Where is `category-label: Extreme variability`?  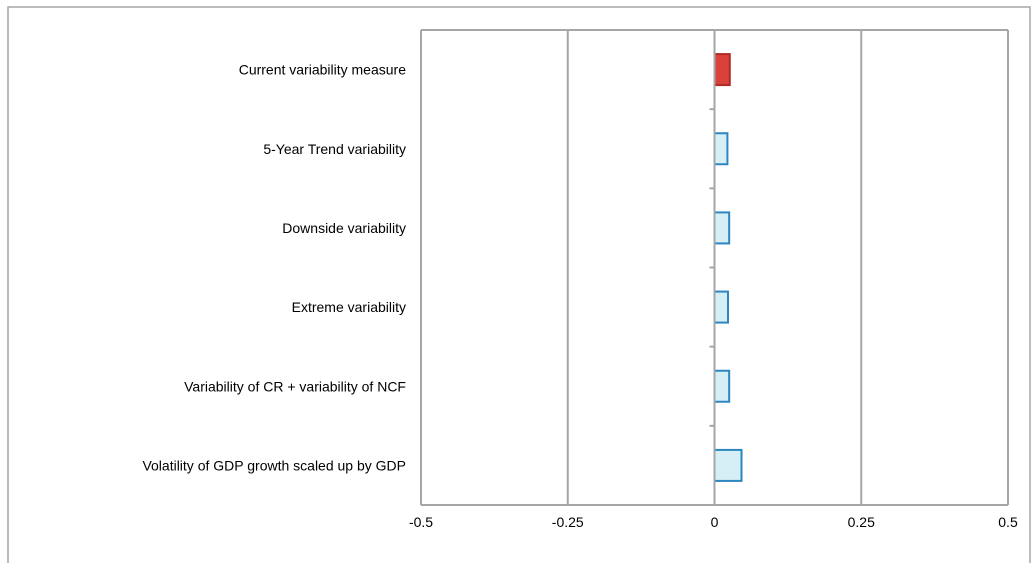
category-label: Extreme variability is located at coordinates (349, 307).